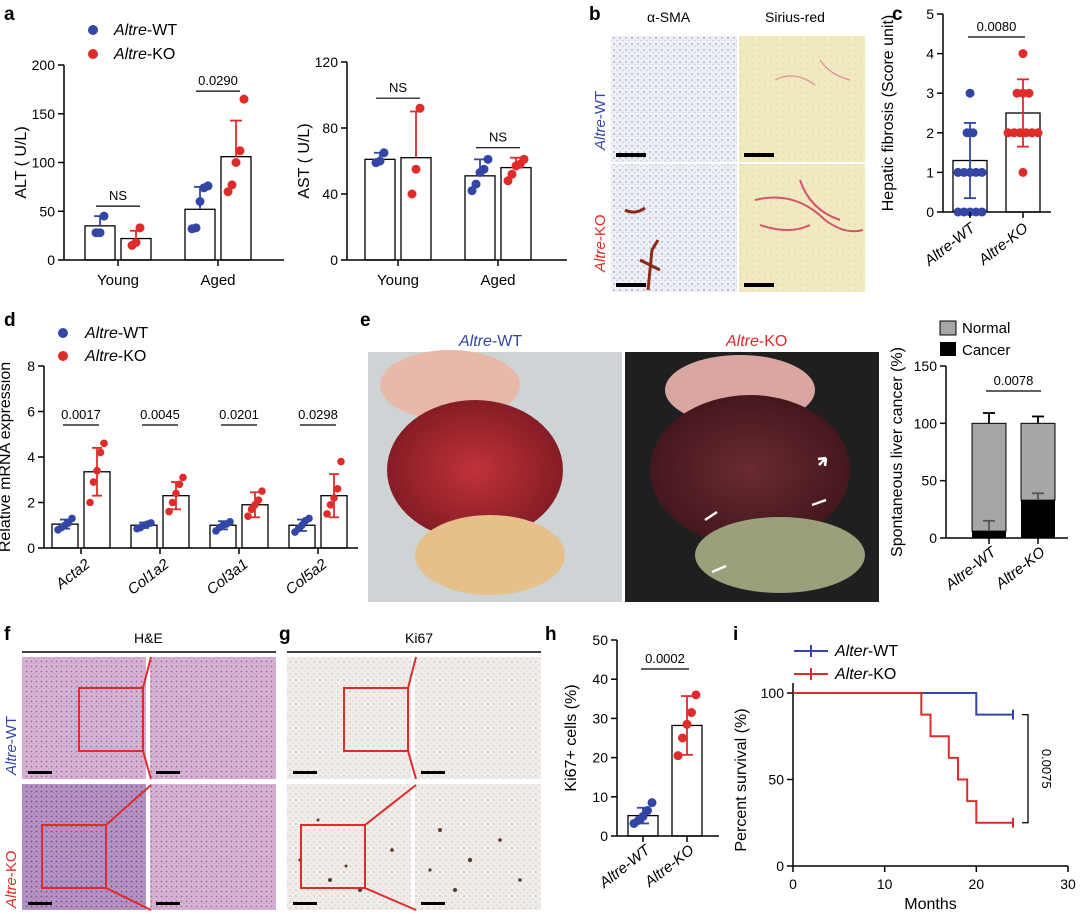 This screenshot has height=914, width=1080. I want to click on panel-label-f: f, so click(7, 634).